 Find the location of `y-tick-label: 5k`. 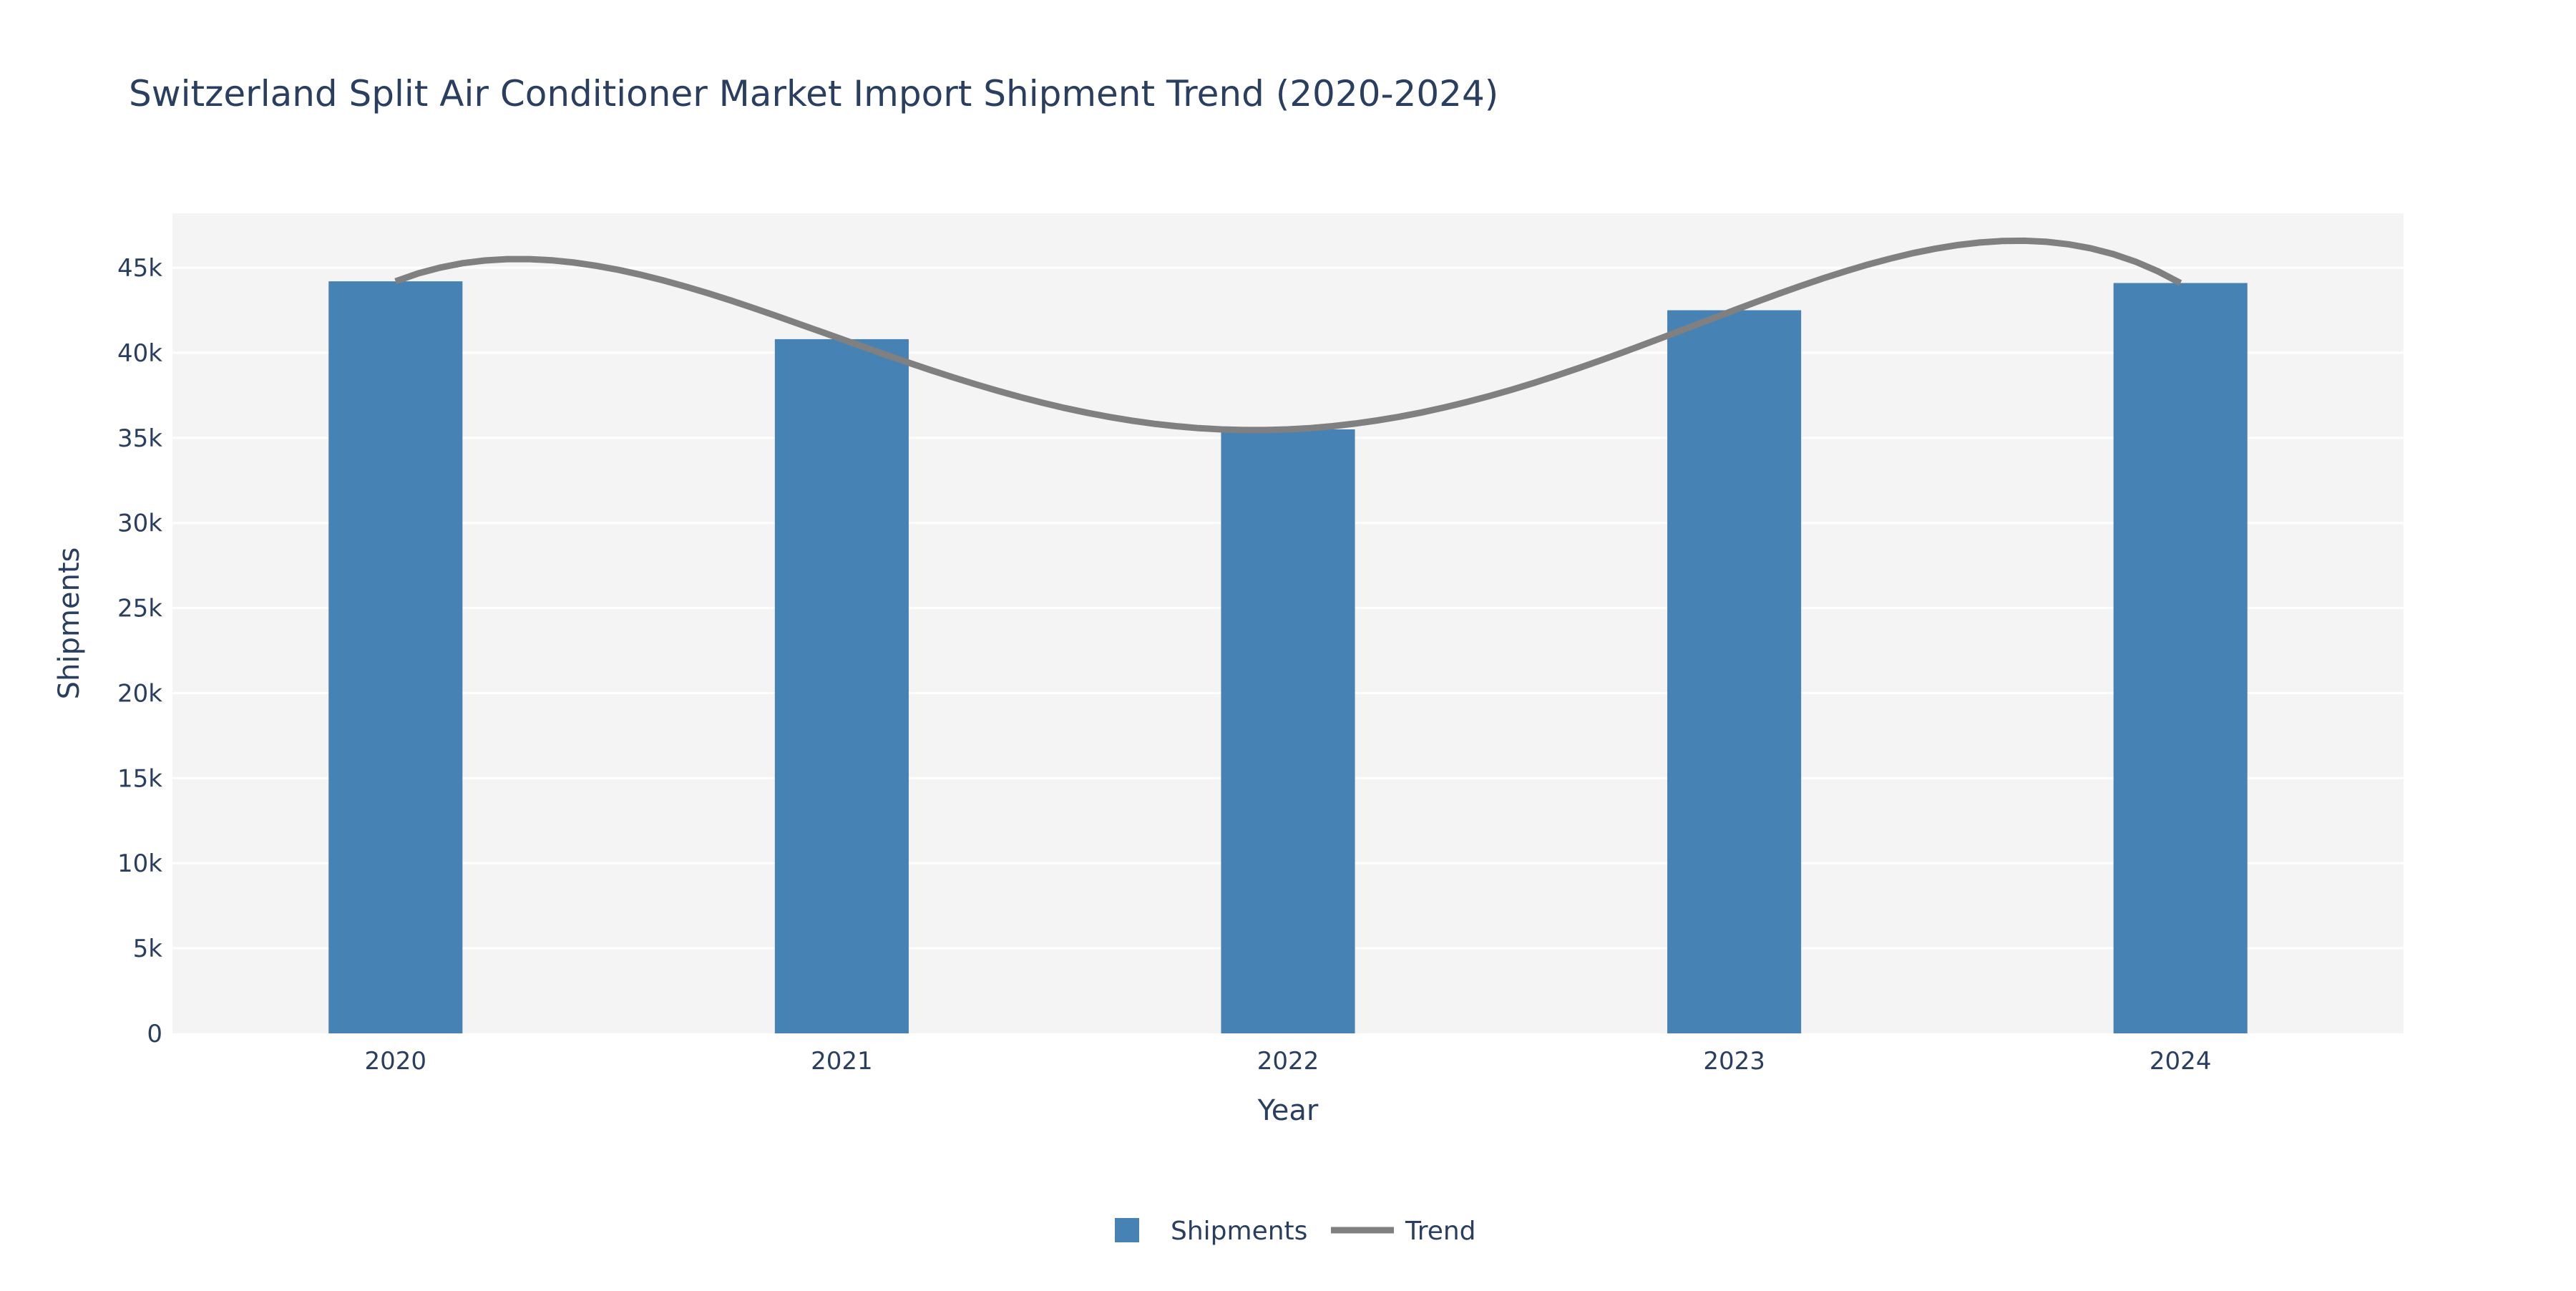

y-tick-label: 5k is located at coordinates (148, 949).